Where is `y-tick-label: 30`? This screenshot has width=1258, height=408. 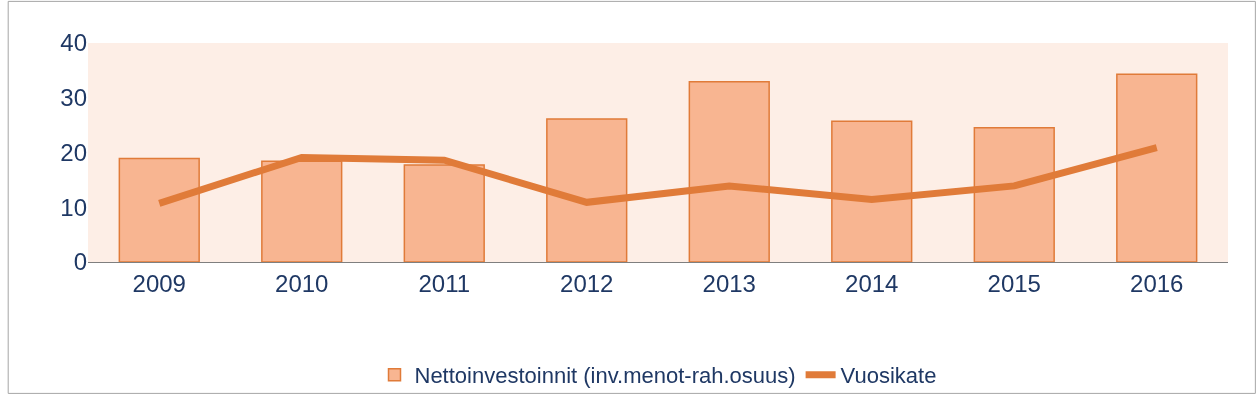 y-tick-label: 30 is located at coordinates (73, 98).